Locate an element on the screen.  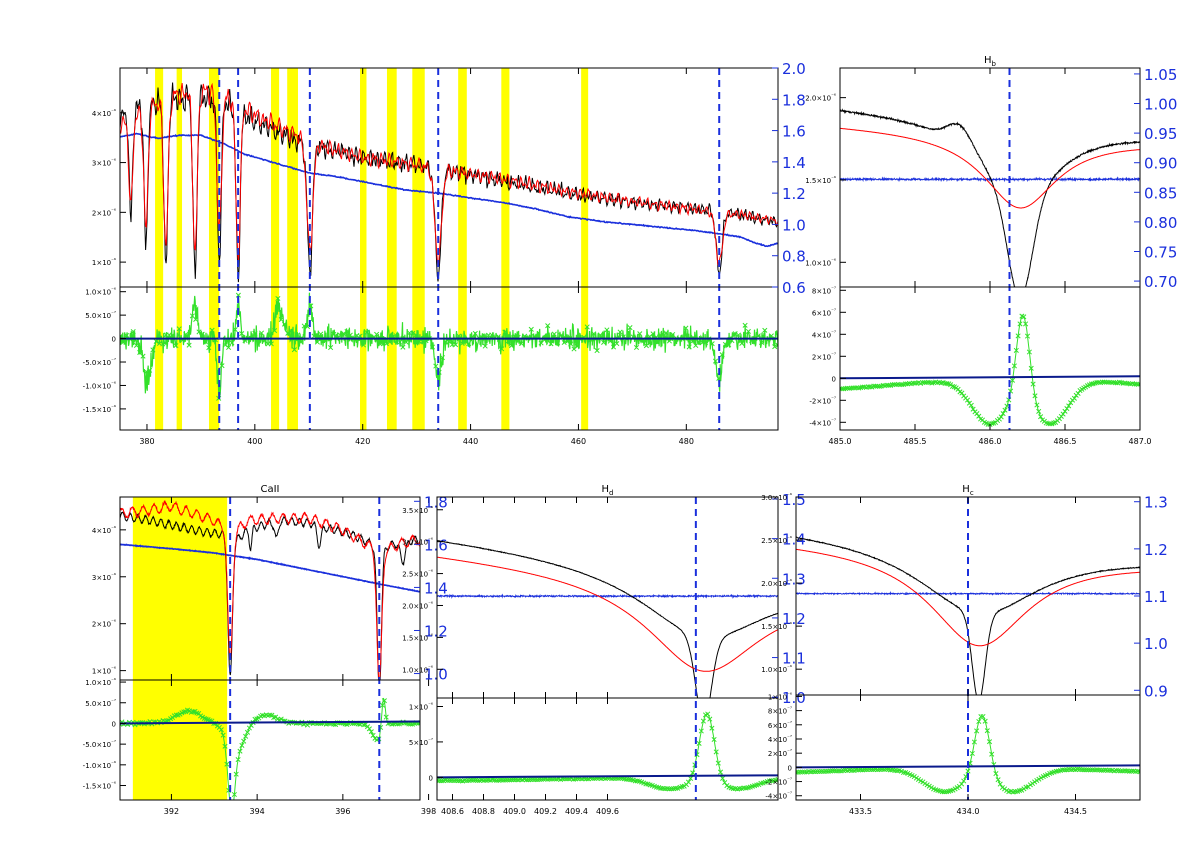
panel-title: Hc is located at coordinates (968, 490).